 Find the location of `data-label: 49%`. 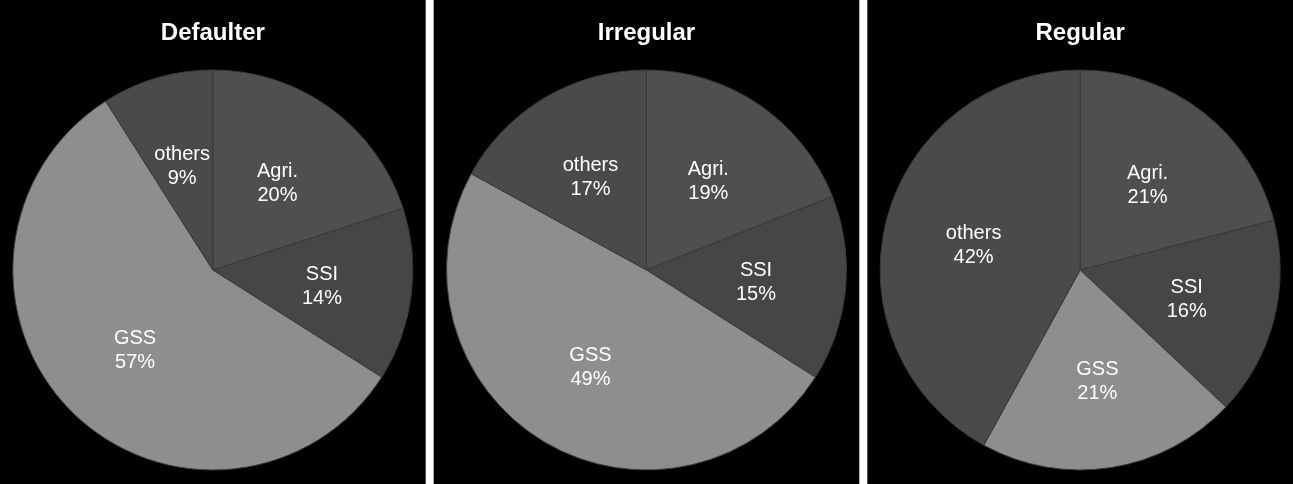

data-label: 49% is located at coordinates (590, 377).